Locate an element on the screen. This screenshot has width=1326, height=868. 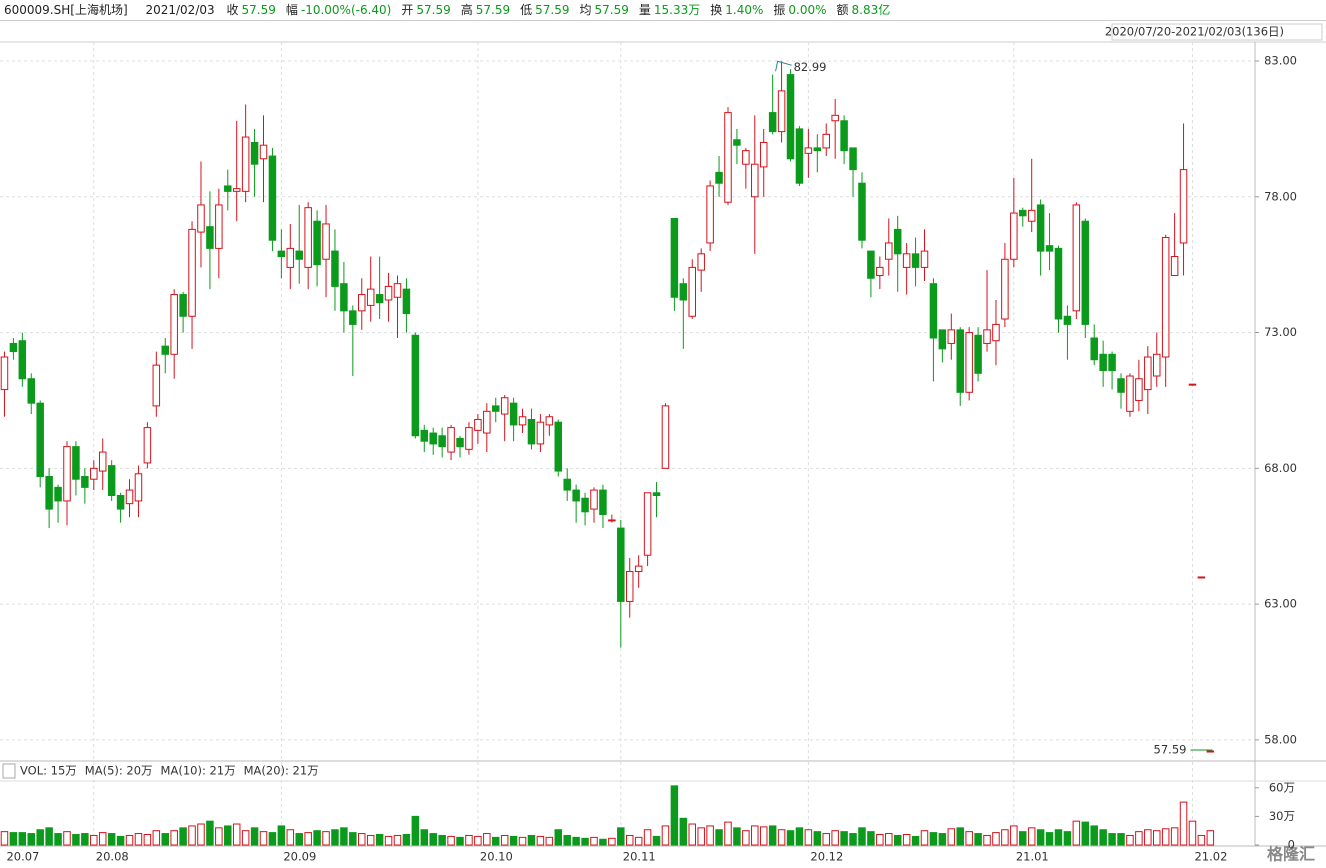
volume-tick-label: 60万 is located at coordinates (1282, 787).